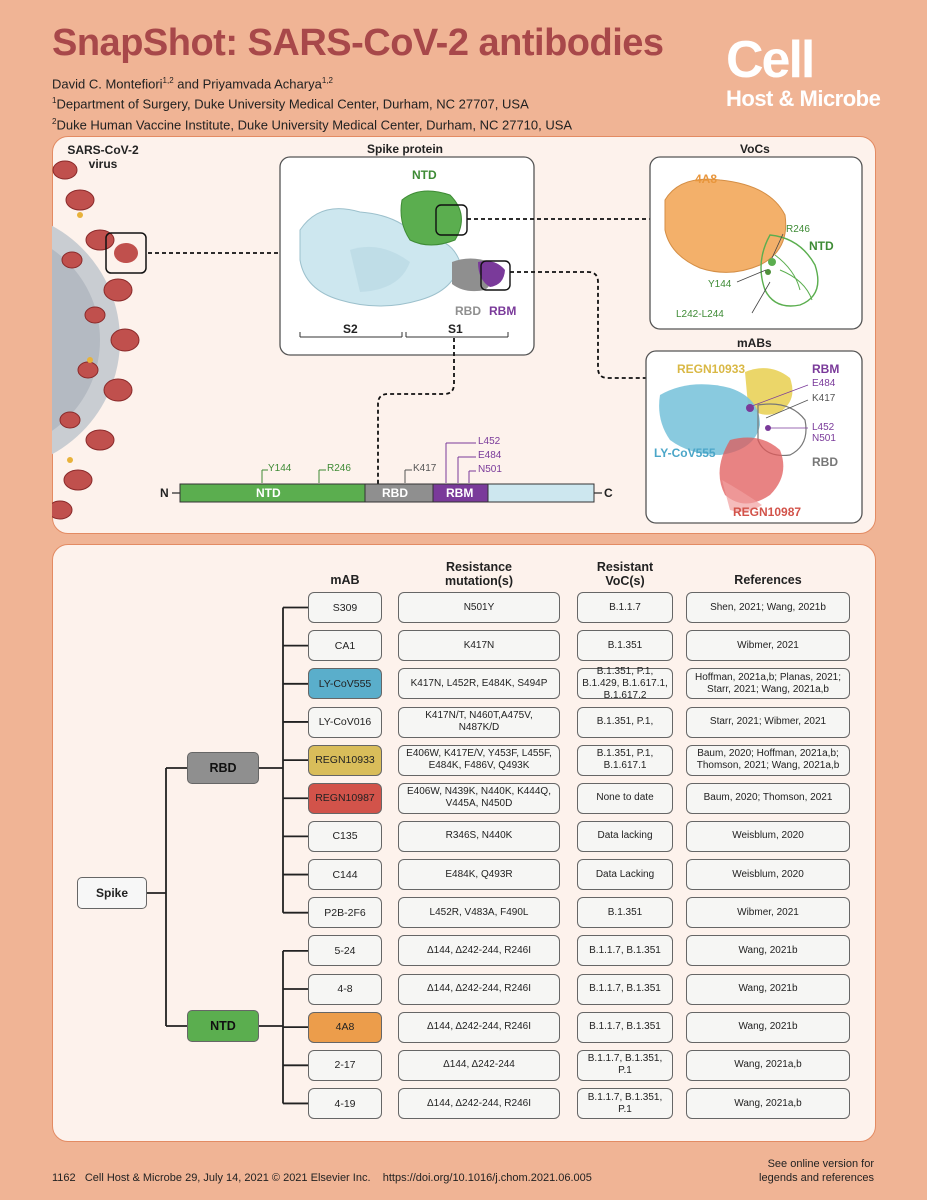 This screenshot has height=1200, width=927. I want to click on mab-lycov555-label: LY-CoV555, so click(685, 453).